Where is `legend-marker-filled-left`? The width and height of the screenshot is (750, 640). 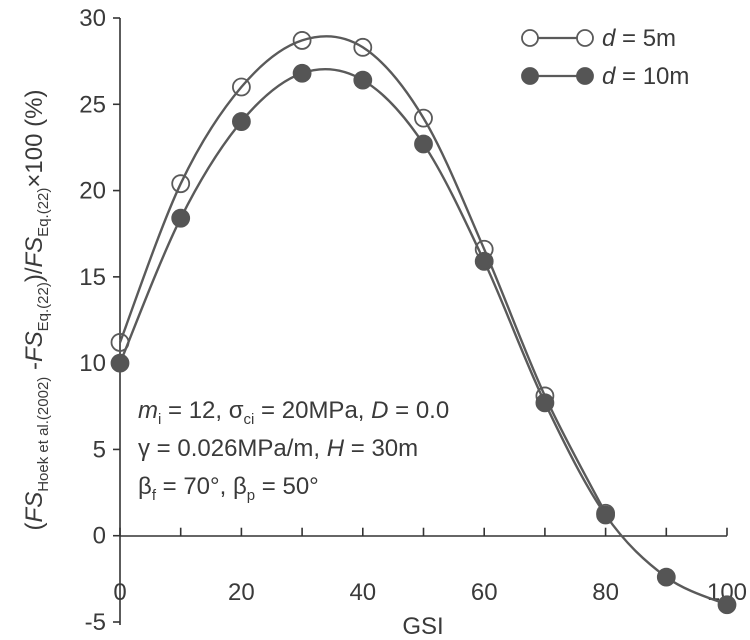
legend-marker-filled-left is located at coordinates (530, 76).